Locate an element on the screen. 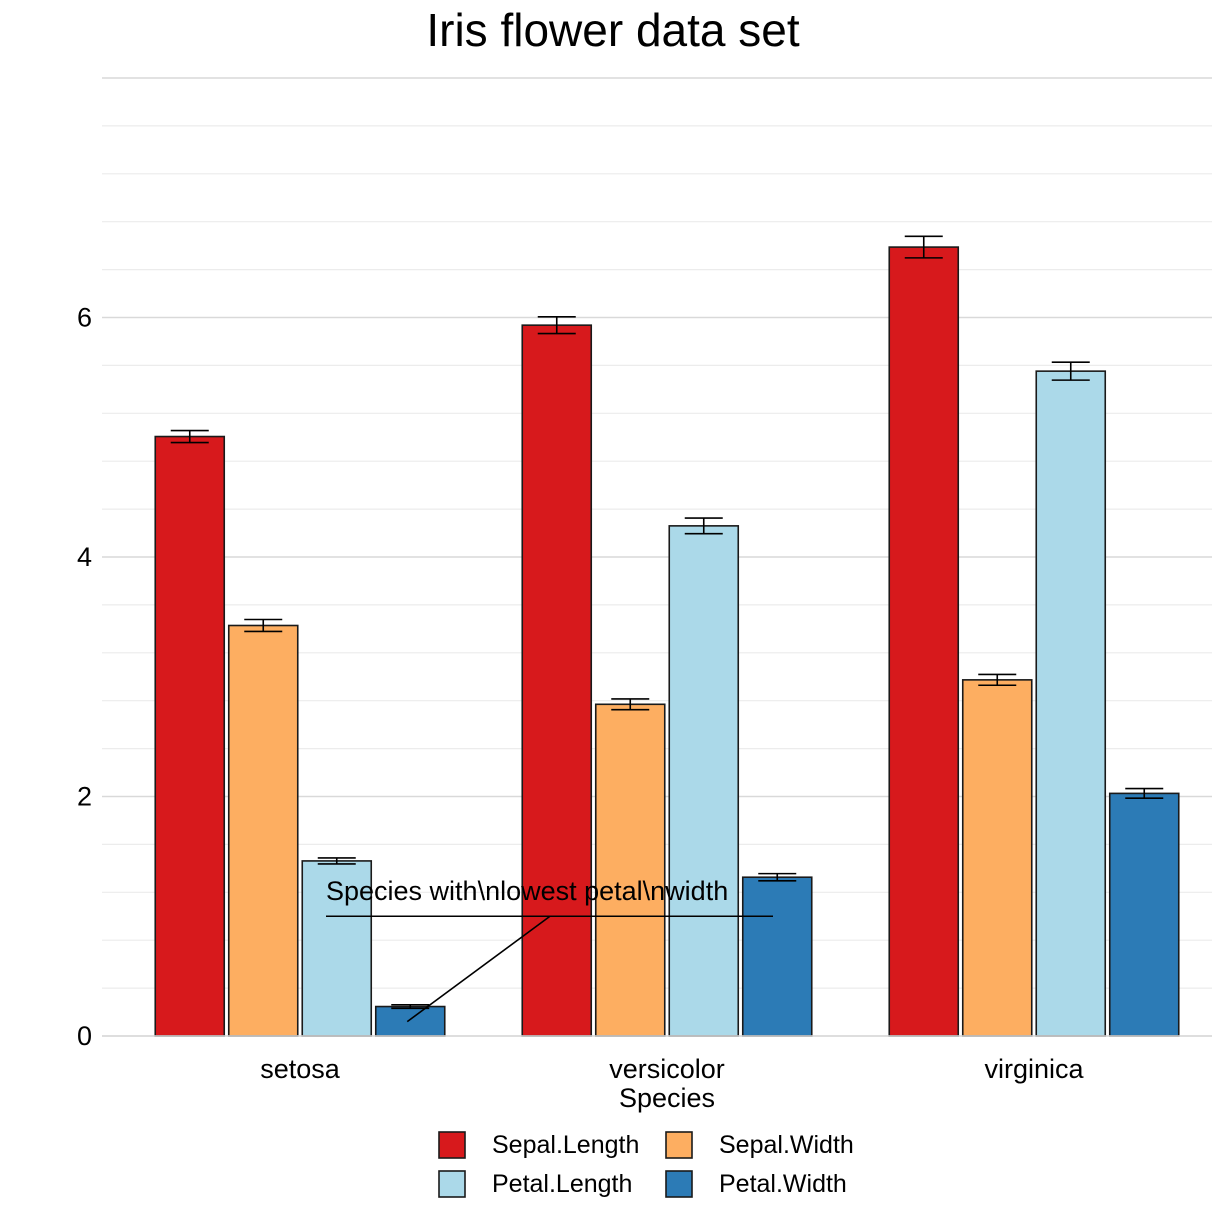 The width and height of the screenshot is (1226, 1231). bar-setosa-sepal-width is located at coordinates (263, 830).